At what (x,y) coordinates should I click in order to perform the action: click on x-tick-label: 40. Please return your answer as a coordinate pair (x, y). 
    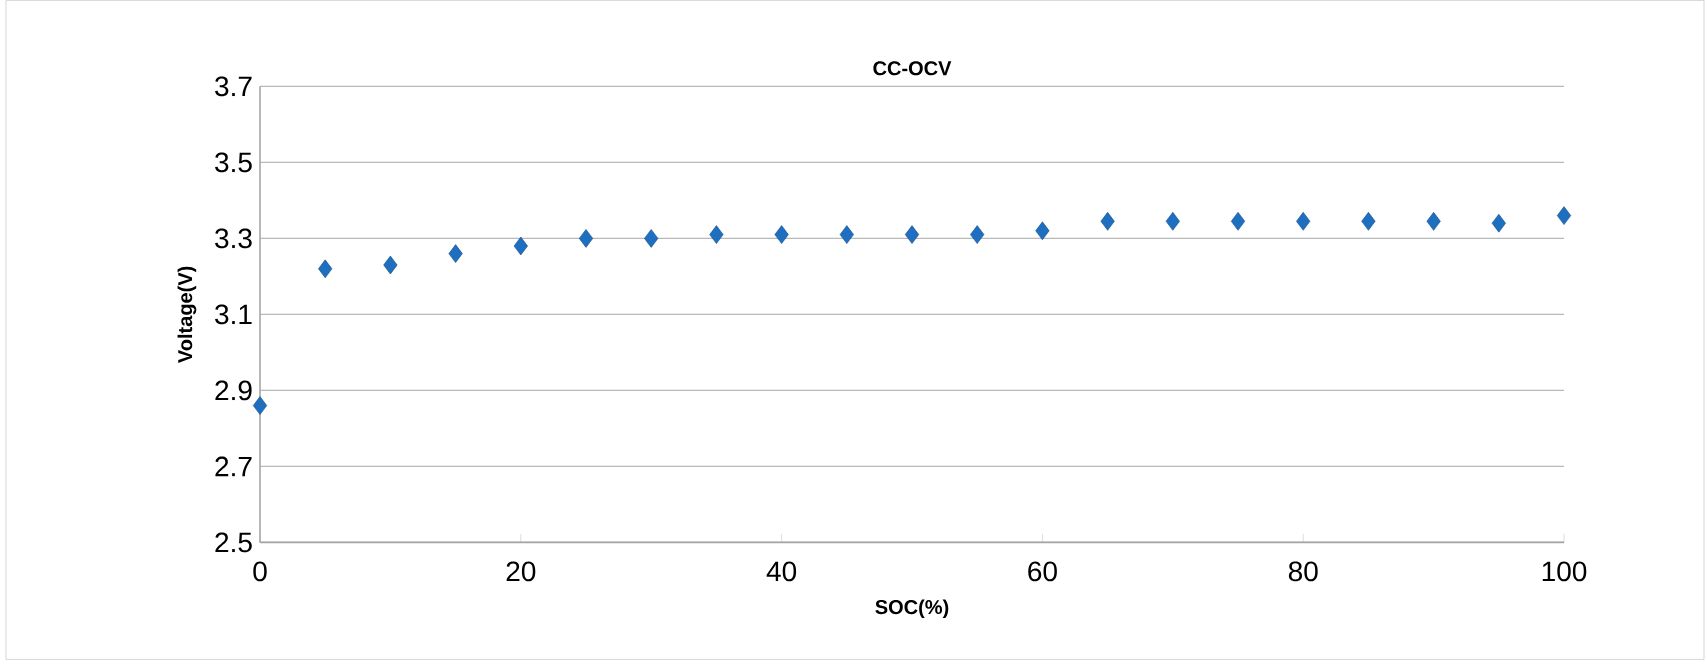
    Looking at the image, I should click on (781, 571).